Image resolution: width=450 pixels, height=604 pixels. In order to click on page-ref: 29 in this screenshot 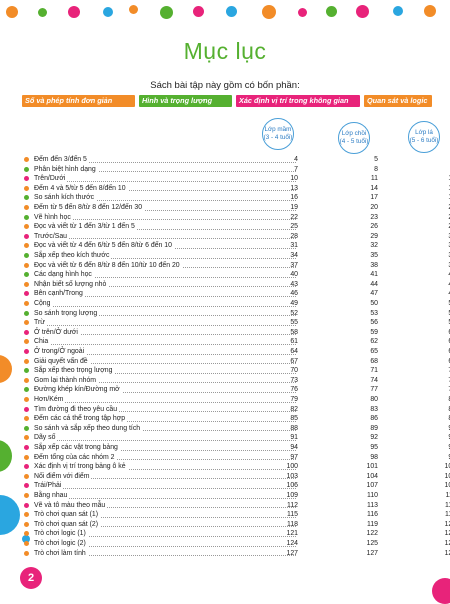, I will do `click(374, 236)`.